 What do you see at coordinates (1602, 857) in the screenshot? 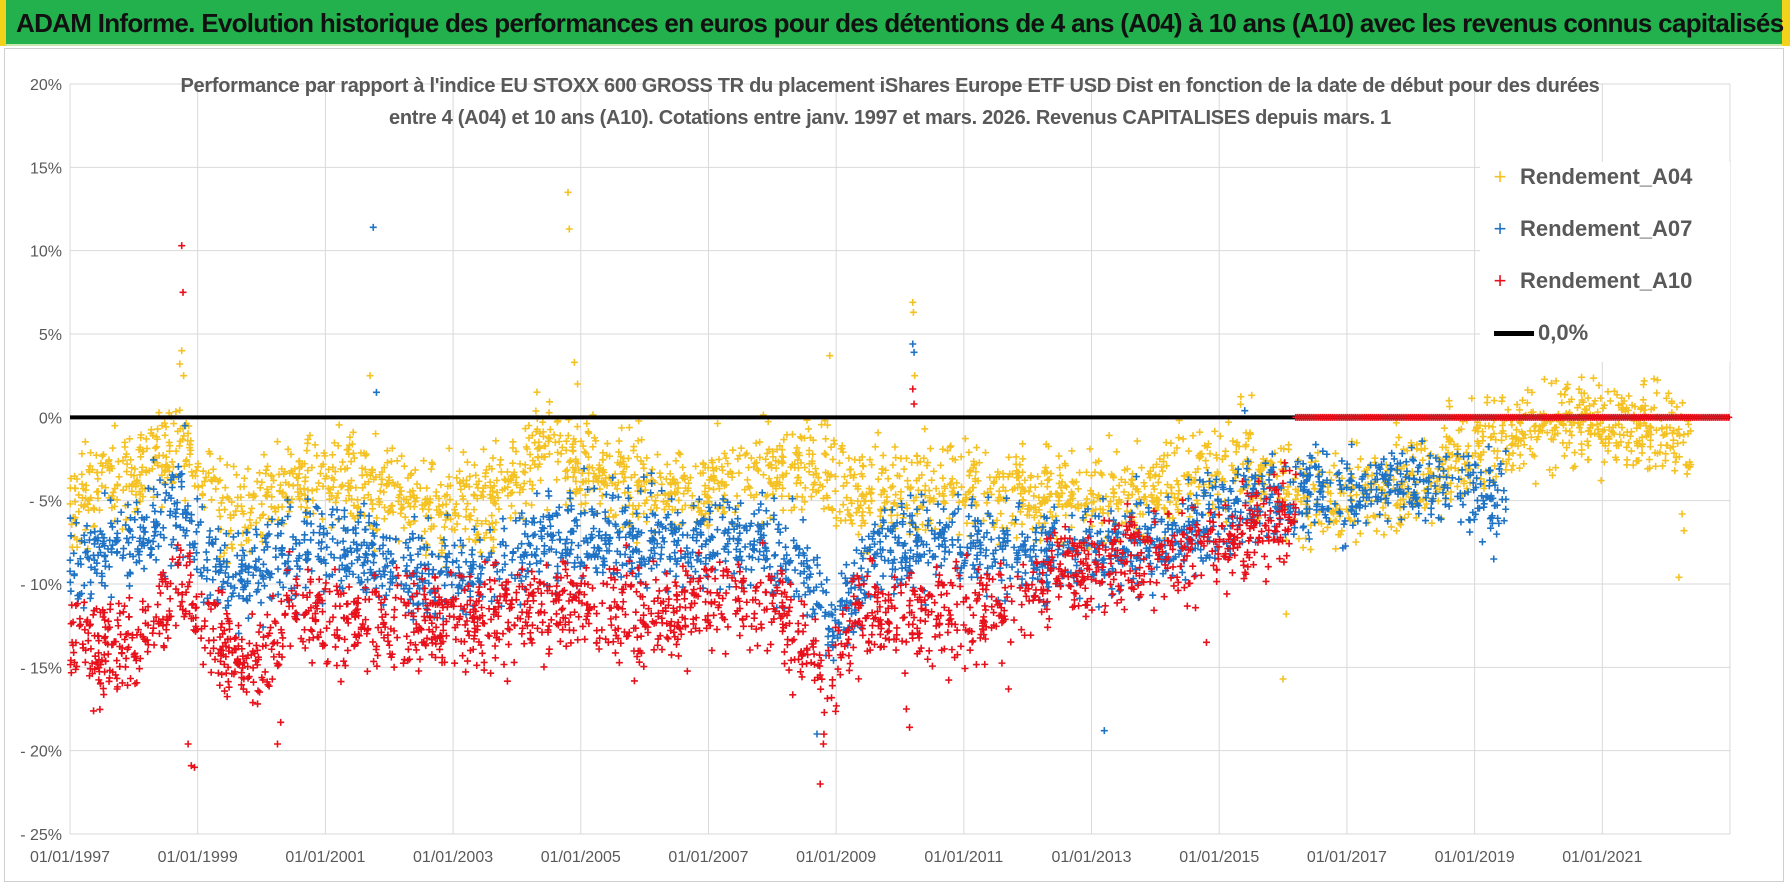
I see `x-tick-label: 01/01/2021` at bounding box center [1602, 857].